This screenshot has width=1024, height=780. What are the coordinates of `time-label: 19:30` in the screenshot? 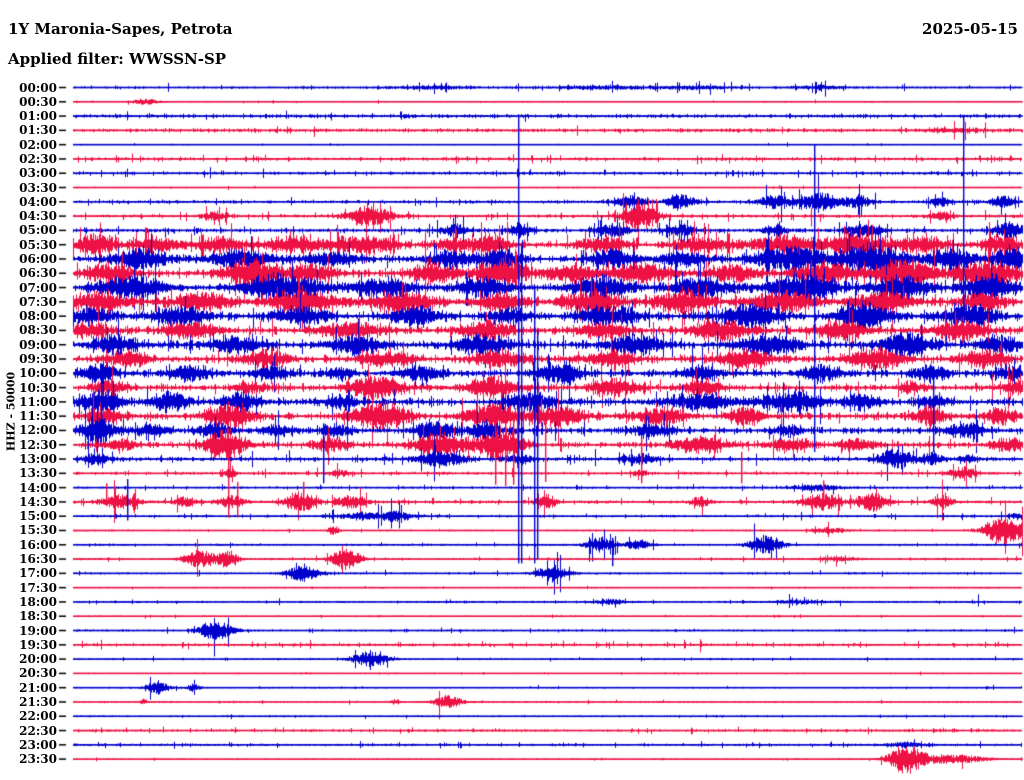 It's located at (38, 644).